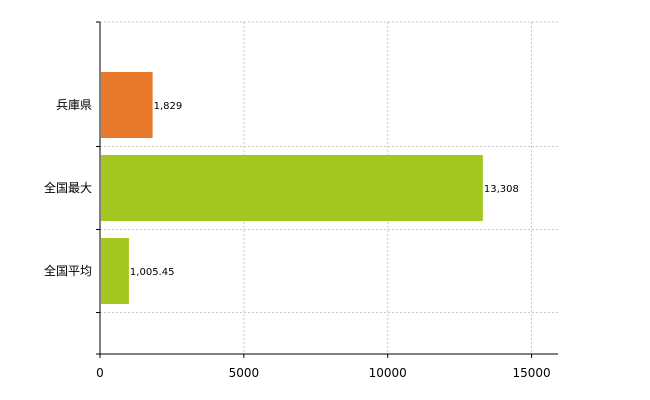 This screenshot has width=650, height=400. Describe the element at coordinates (74, 105) in the screenshot. I see `category-label-1: 兵庫県` at that location.